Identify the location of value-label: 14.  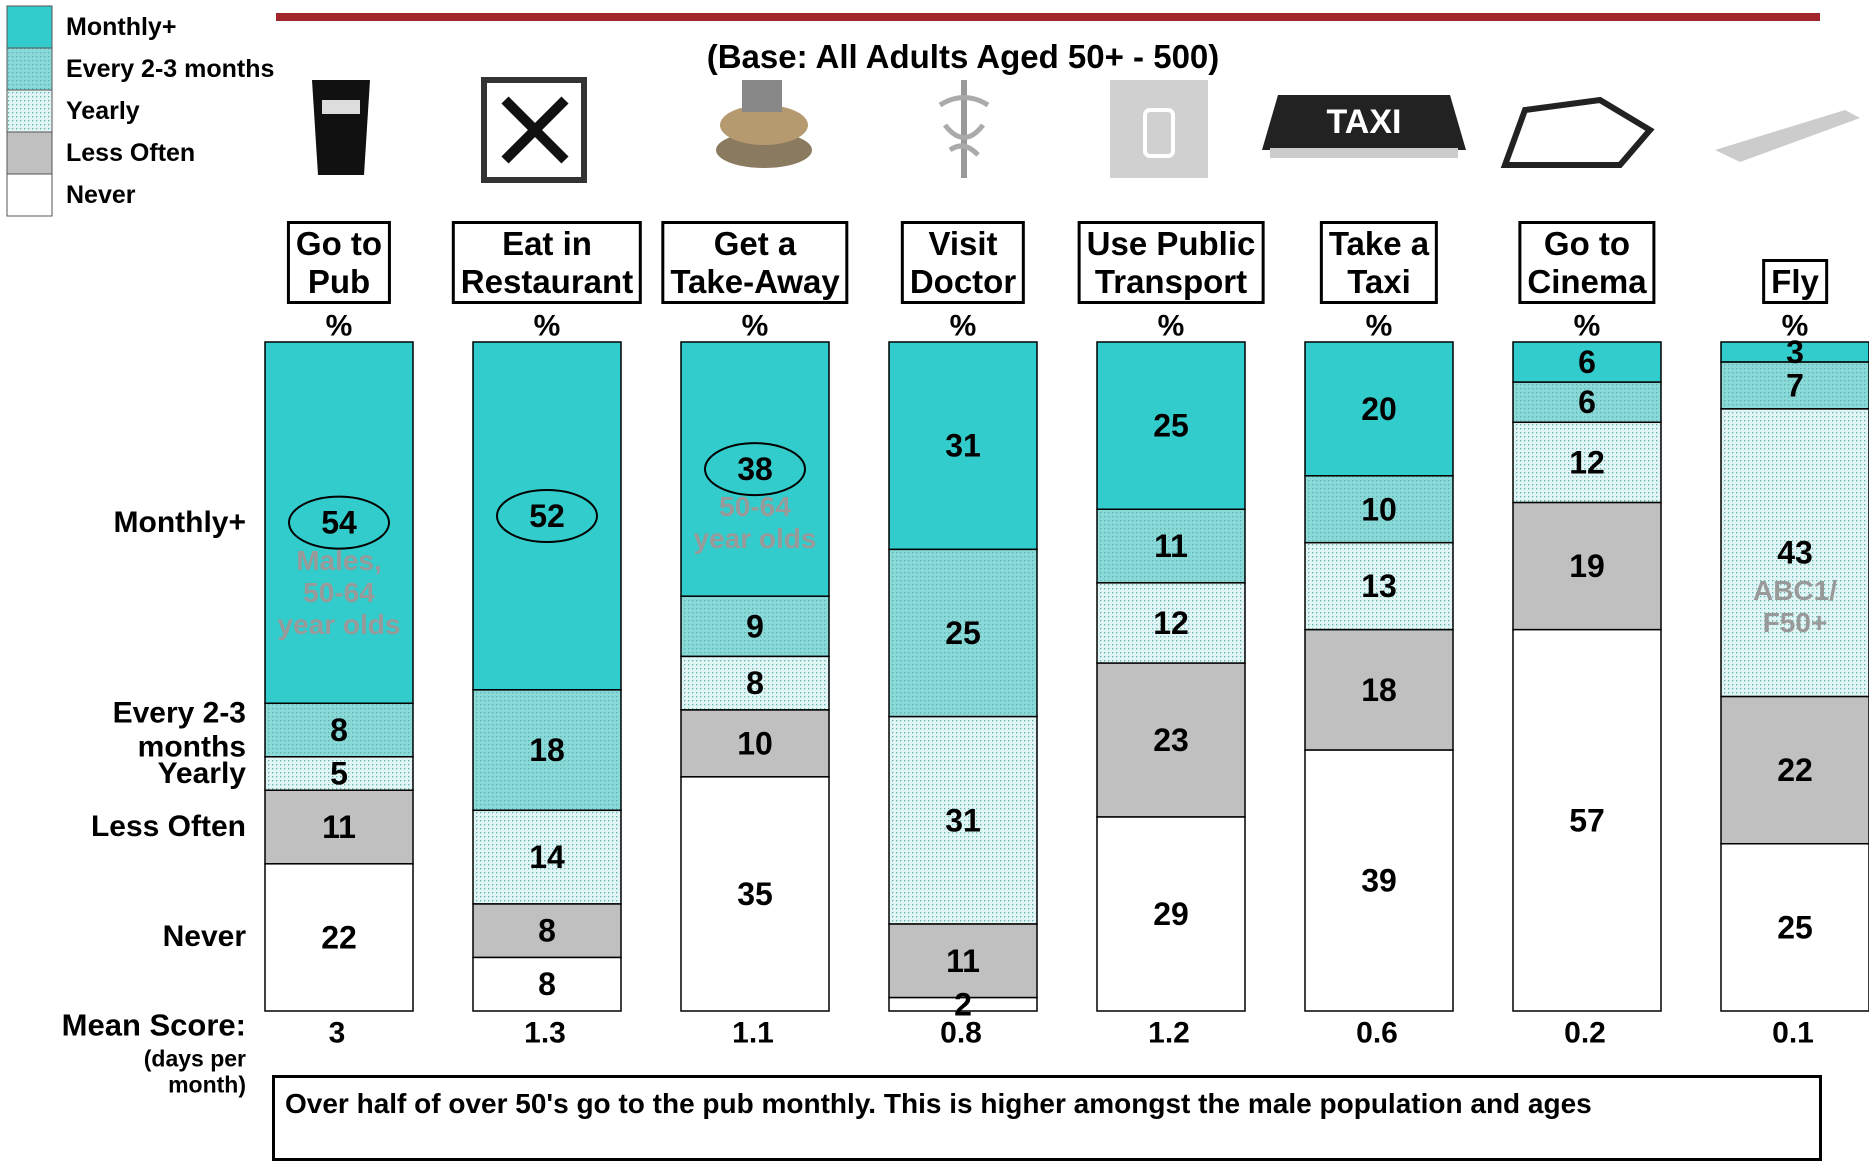
(547, 857).